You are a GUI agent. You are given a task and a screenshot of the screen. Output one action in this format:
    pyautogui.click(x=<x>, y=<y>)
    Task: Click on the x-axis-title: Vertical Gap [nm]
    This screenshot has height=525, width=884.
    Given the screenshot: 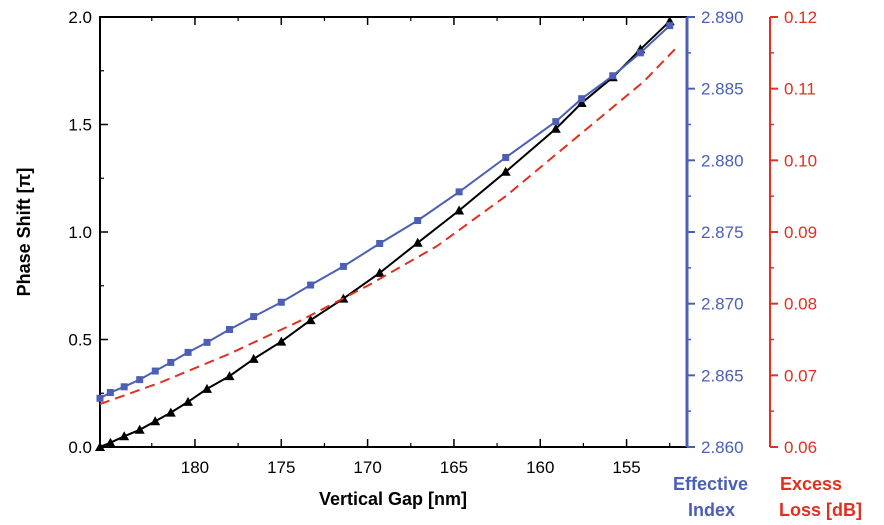 What is the action you would take?
    pyautogui.click(x=393, y=499)
    